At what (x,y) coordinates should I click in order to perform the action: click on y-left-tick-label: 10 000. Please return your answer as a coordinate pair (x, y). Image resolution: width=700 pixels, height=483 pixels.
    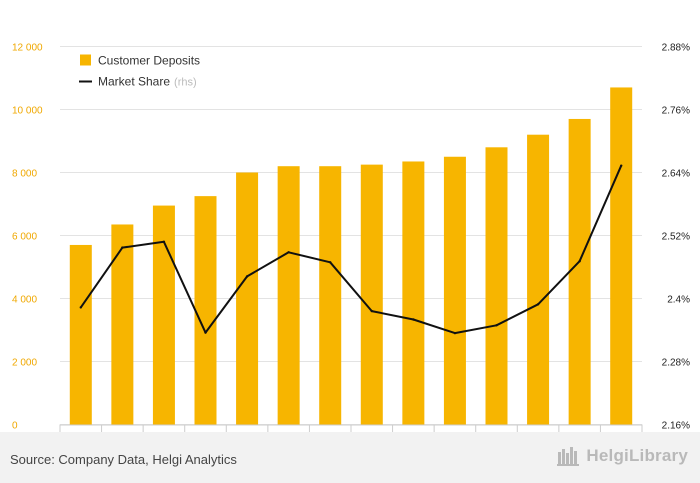
    Looking at the image, I should click on (27, 111).